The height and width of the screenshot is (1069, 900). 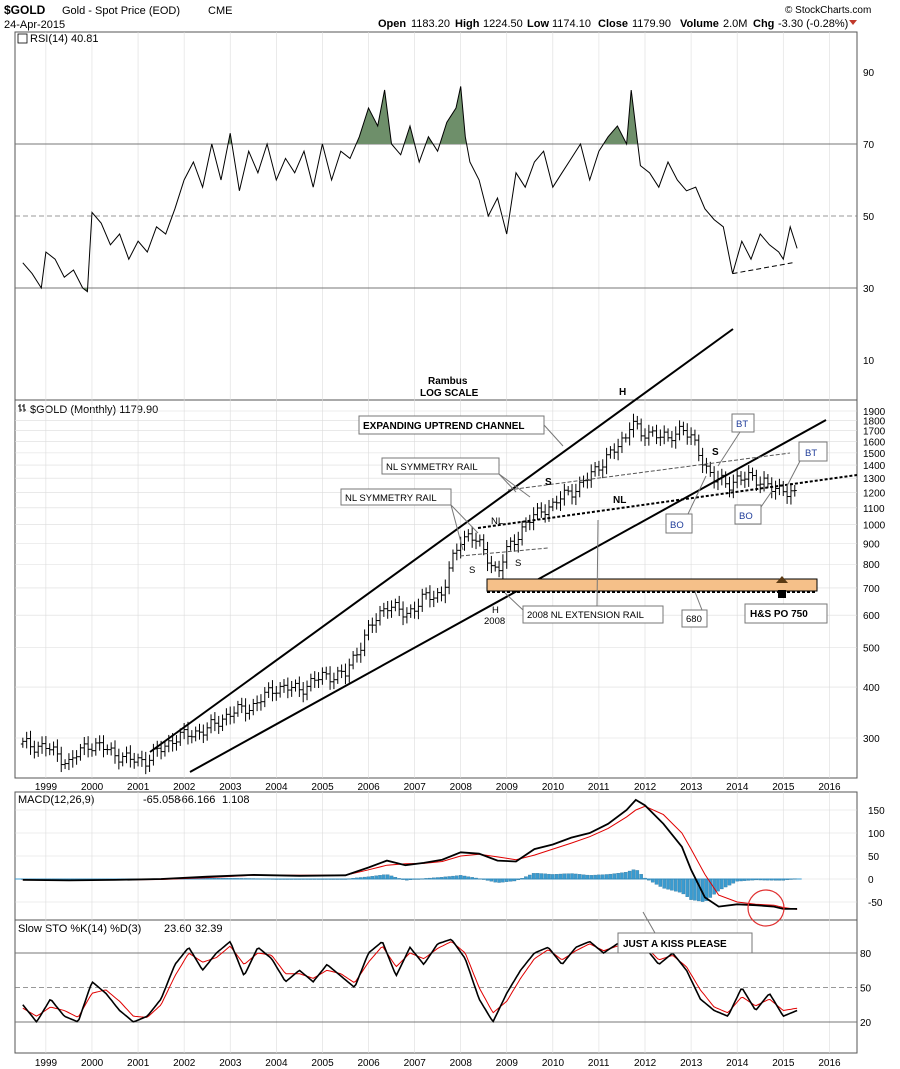 I want to click on high-value: 1224.50, so click(x=503, y=24).